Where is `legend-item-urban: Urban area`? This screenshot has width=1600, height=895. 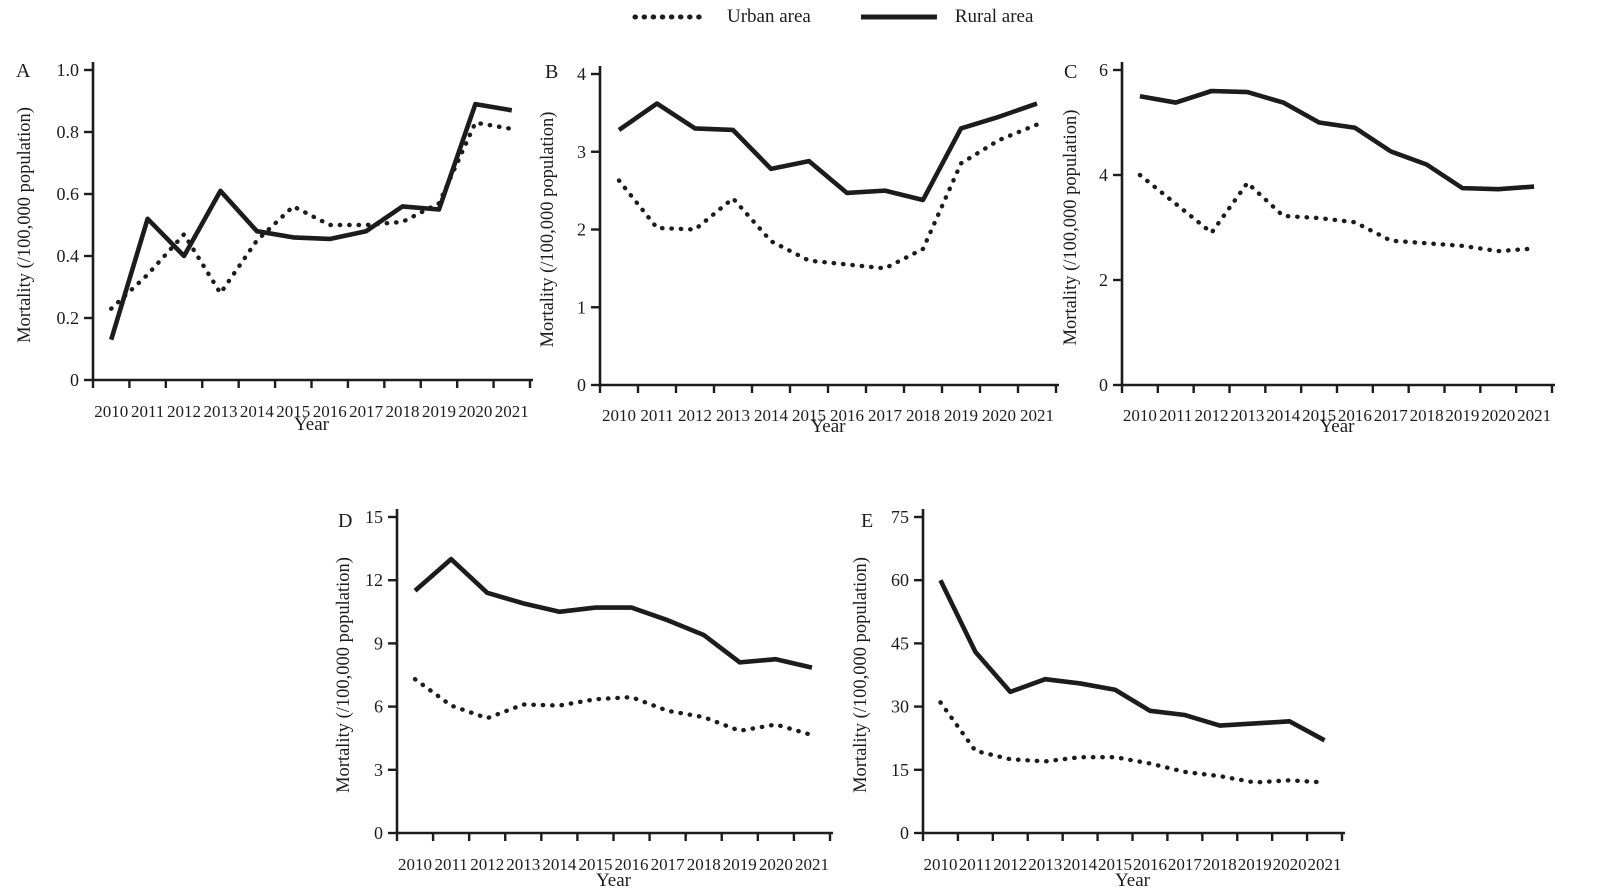 legend-item-urban: Urban area is located at coordinates (721, 17).